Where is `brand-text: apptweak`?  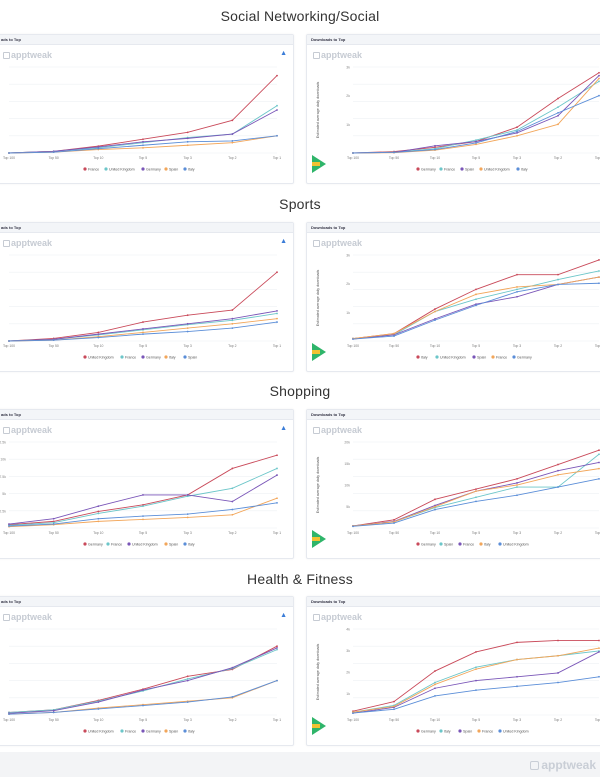 brand-text: apptweak is located at coordinates (342, 243).